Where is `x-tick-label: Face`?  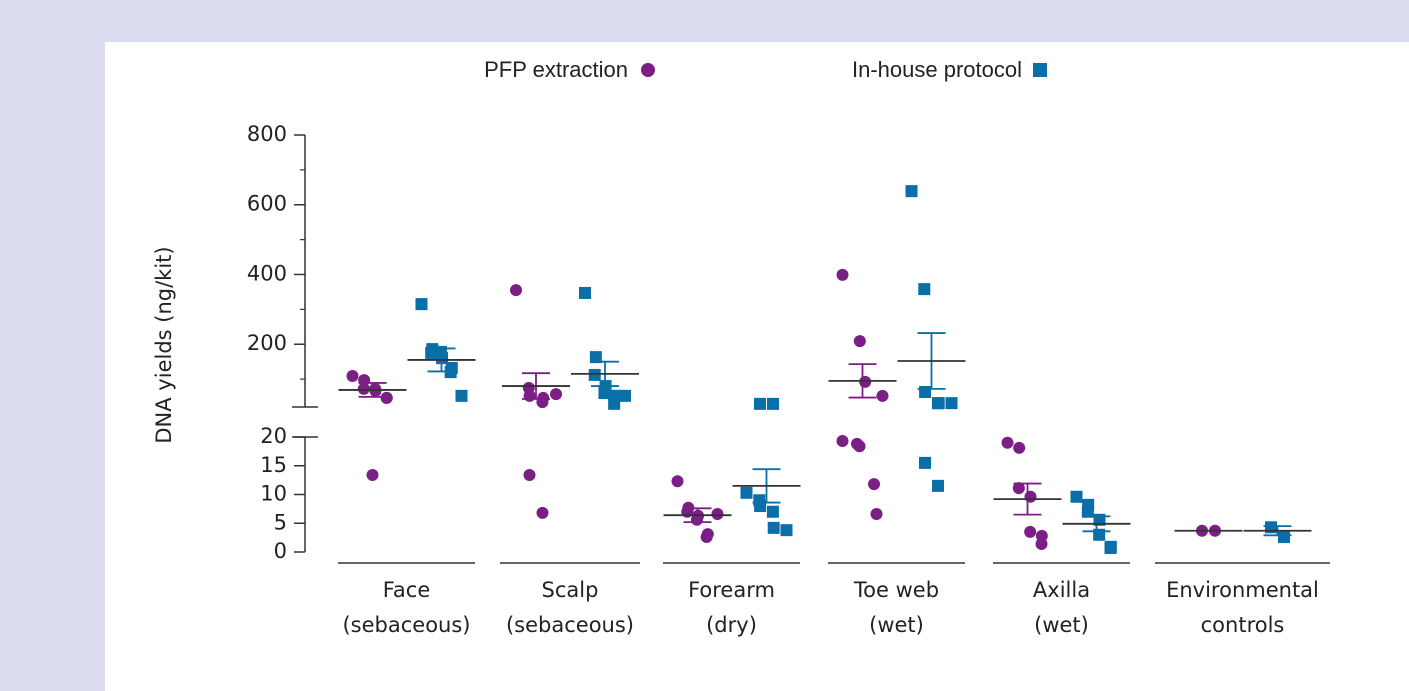
x-tick-label: Face is located at coordinates (407, 590).